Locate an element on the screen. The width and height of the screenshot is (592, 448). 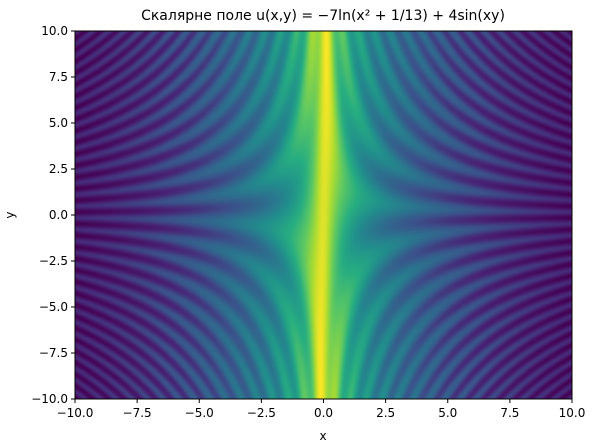
x-tick-label: 0.0 is located at coordinates (323, 413).